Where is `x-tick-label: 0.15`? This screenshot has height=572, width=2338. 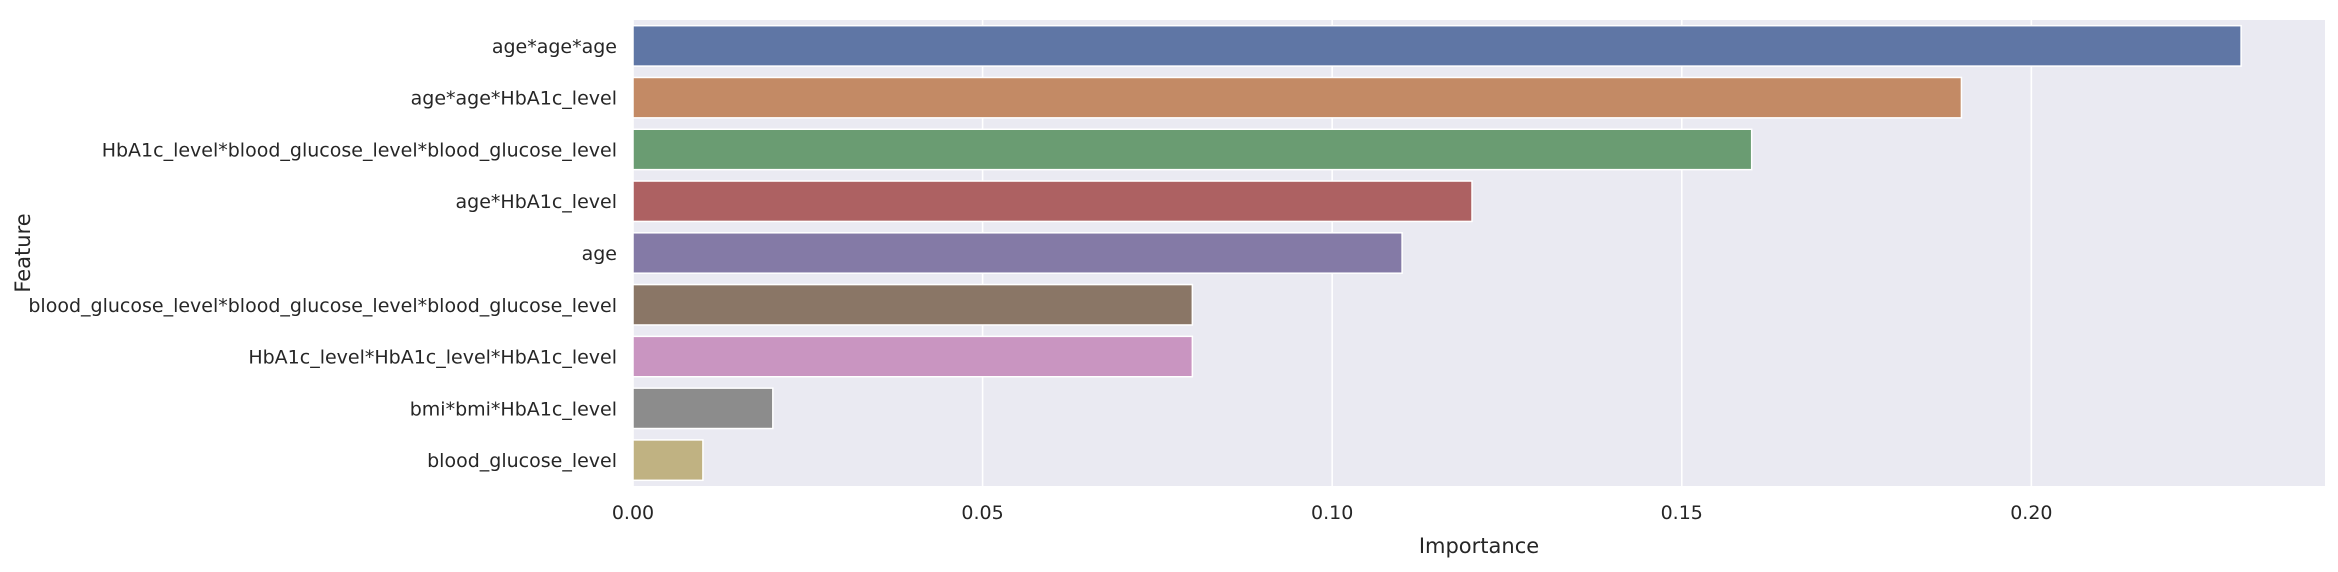 x-tick-label: 0.15 is located at coordinates (1682, 513).